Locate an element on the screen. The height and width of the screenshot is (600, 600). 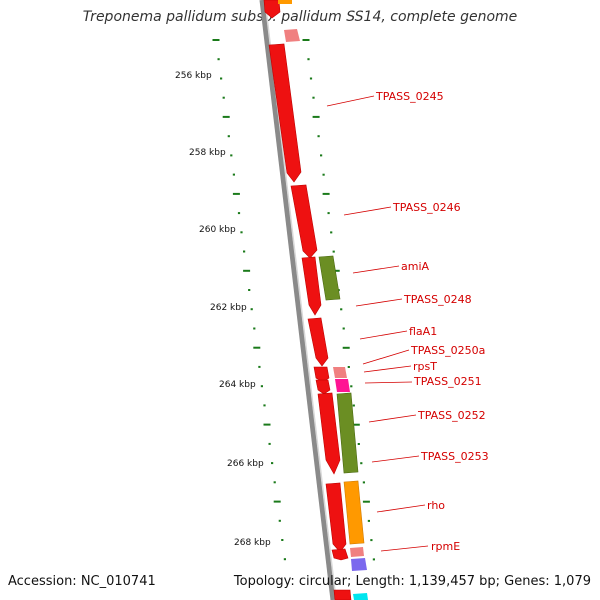
tick-label: 264 kbp is located at coordinates (237, 385).